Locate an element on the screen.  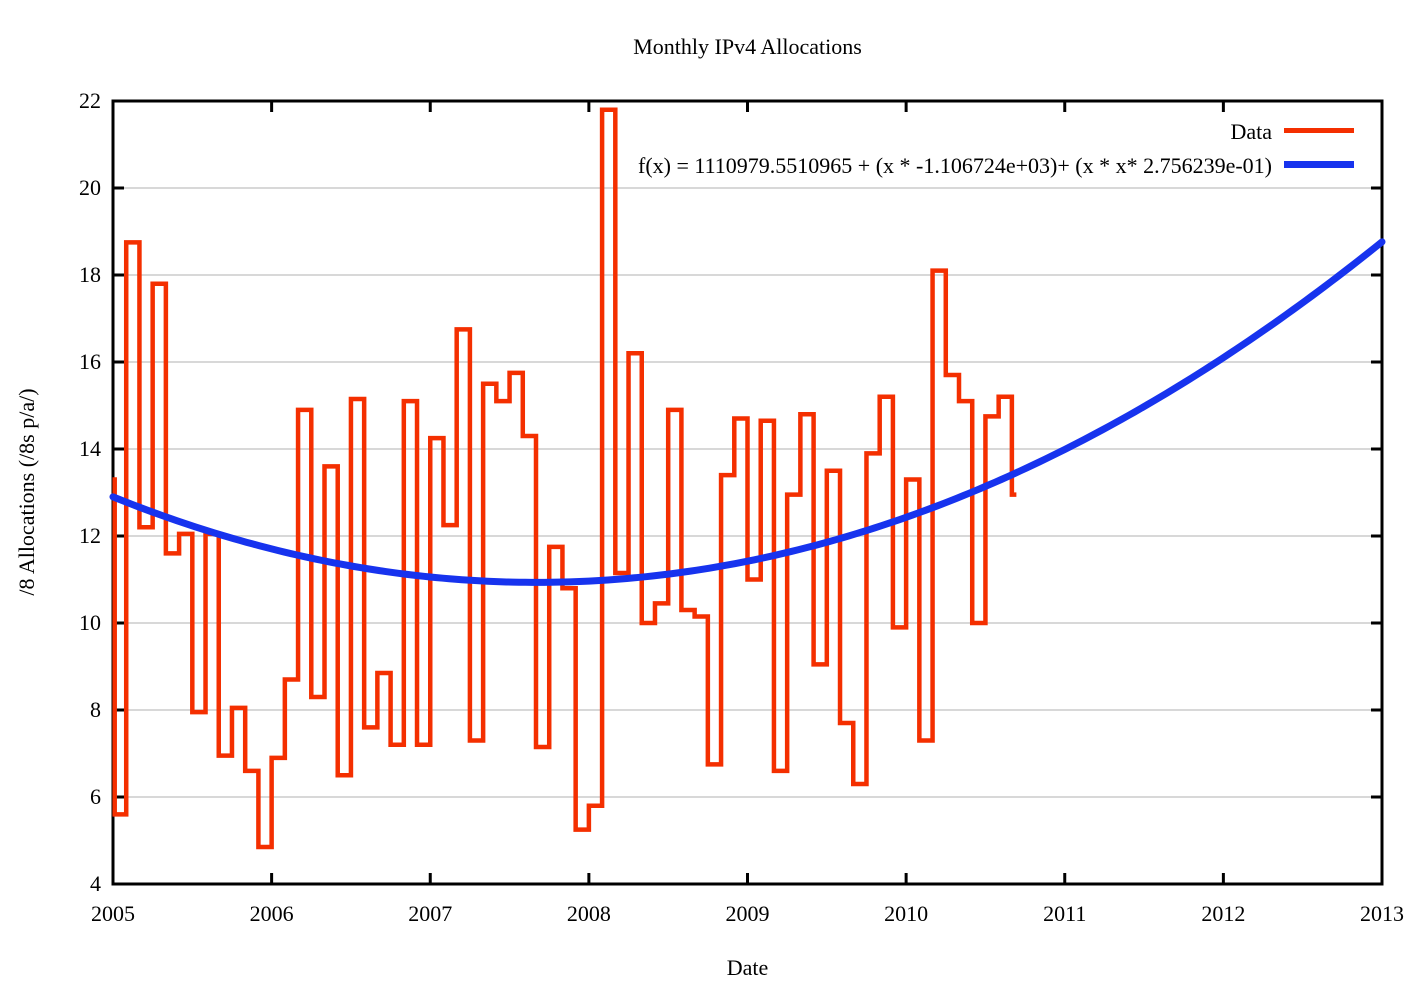
x-tick-label: 2008 is located at coordinates (588, 913).